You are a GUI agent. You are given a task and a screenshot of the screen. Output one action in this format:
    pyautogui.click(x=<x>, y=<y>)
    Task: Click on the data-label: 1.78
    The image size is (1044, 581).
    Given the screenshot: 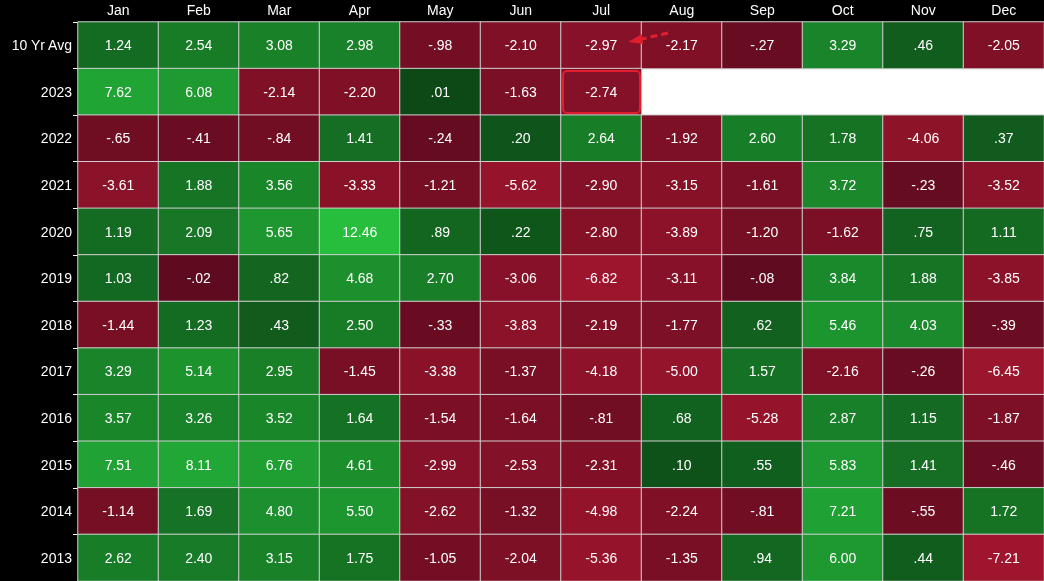 What is the action you would take?
    pyautogui.click(x=843, y=138)
    